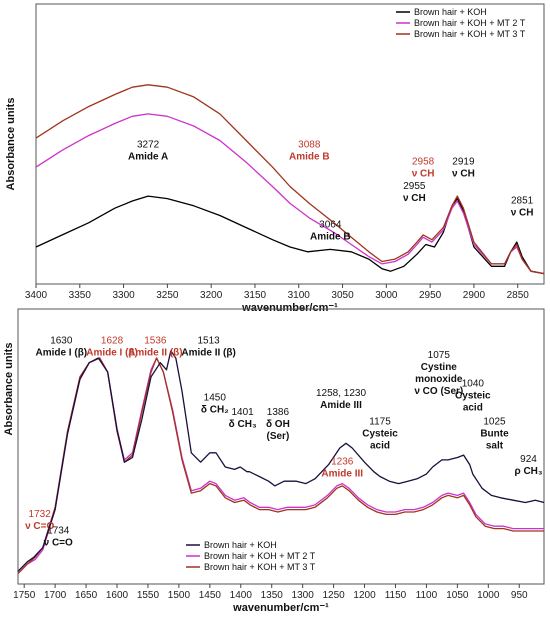 This screenshot has width=550, height=623. Describe the element at coordinates (278, 436) in the screenshot. I see `annotation-label: (Ser)` at that location.